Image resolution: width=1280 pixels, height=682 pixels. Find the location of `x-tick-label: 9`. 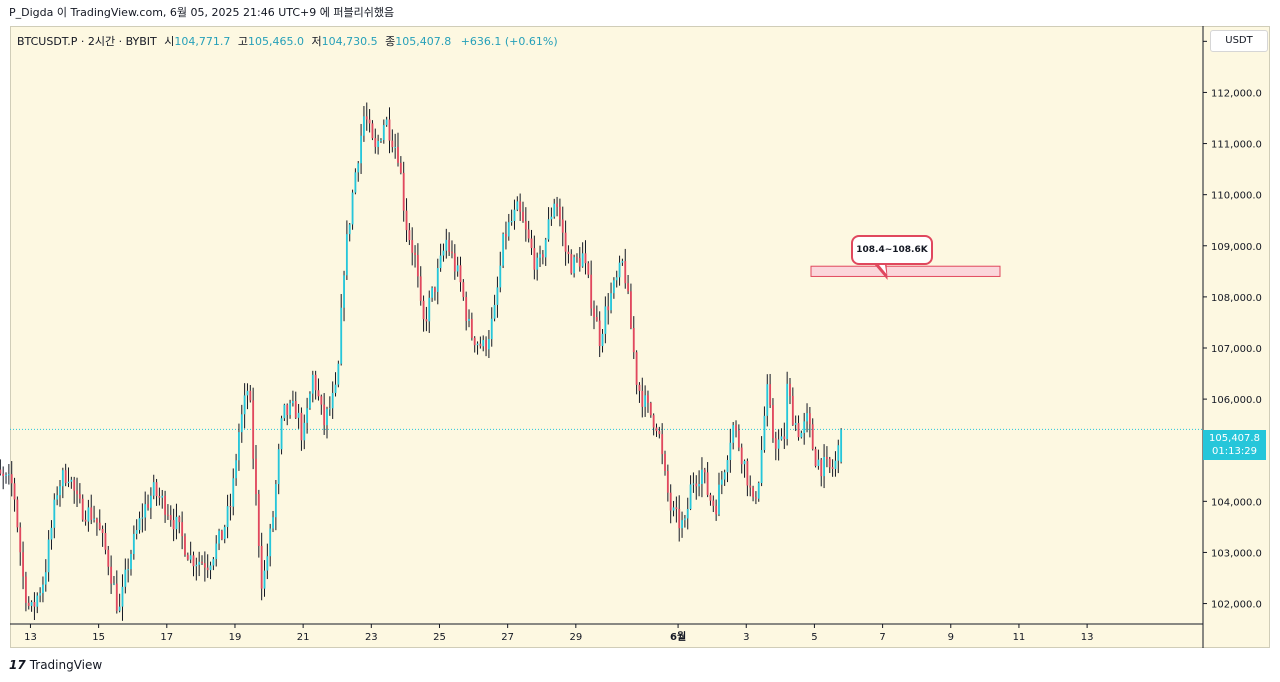

x-tick-label: 9 is located at coordinates (951, 637).